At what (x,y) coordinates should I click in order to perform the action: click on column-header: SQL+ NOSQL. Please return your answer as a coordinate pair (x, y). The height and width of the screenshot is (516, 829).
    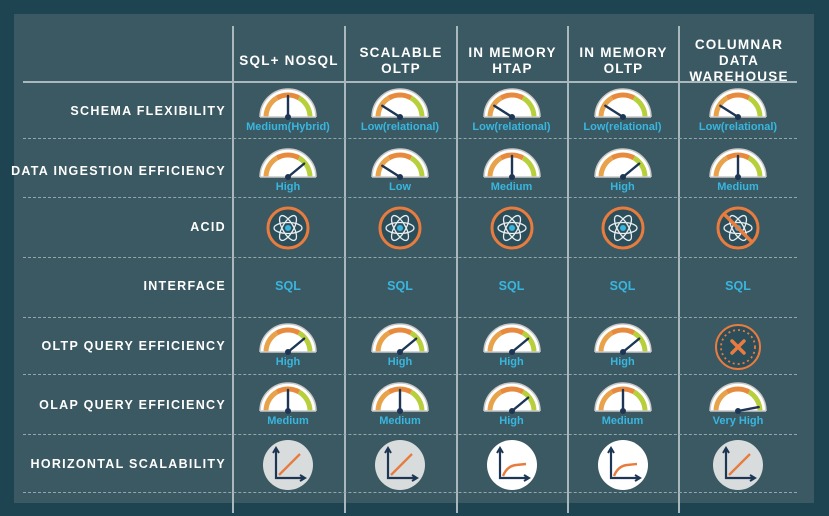
    Looking at the image, I should click on (289, 60).